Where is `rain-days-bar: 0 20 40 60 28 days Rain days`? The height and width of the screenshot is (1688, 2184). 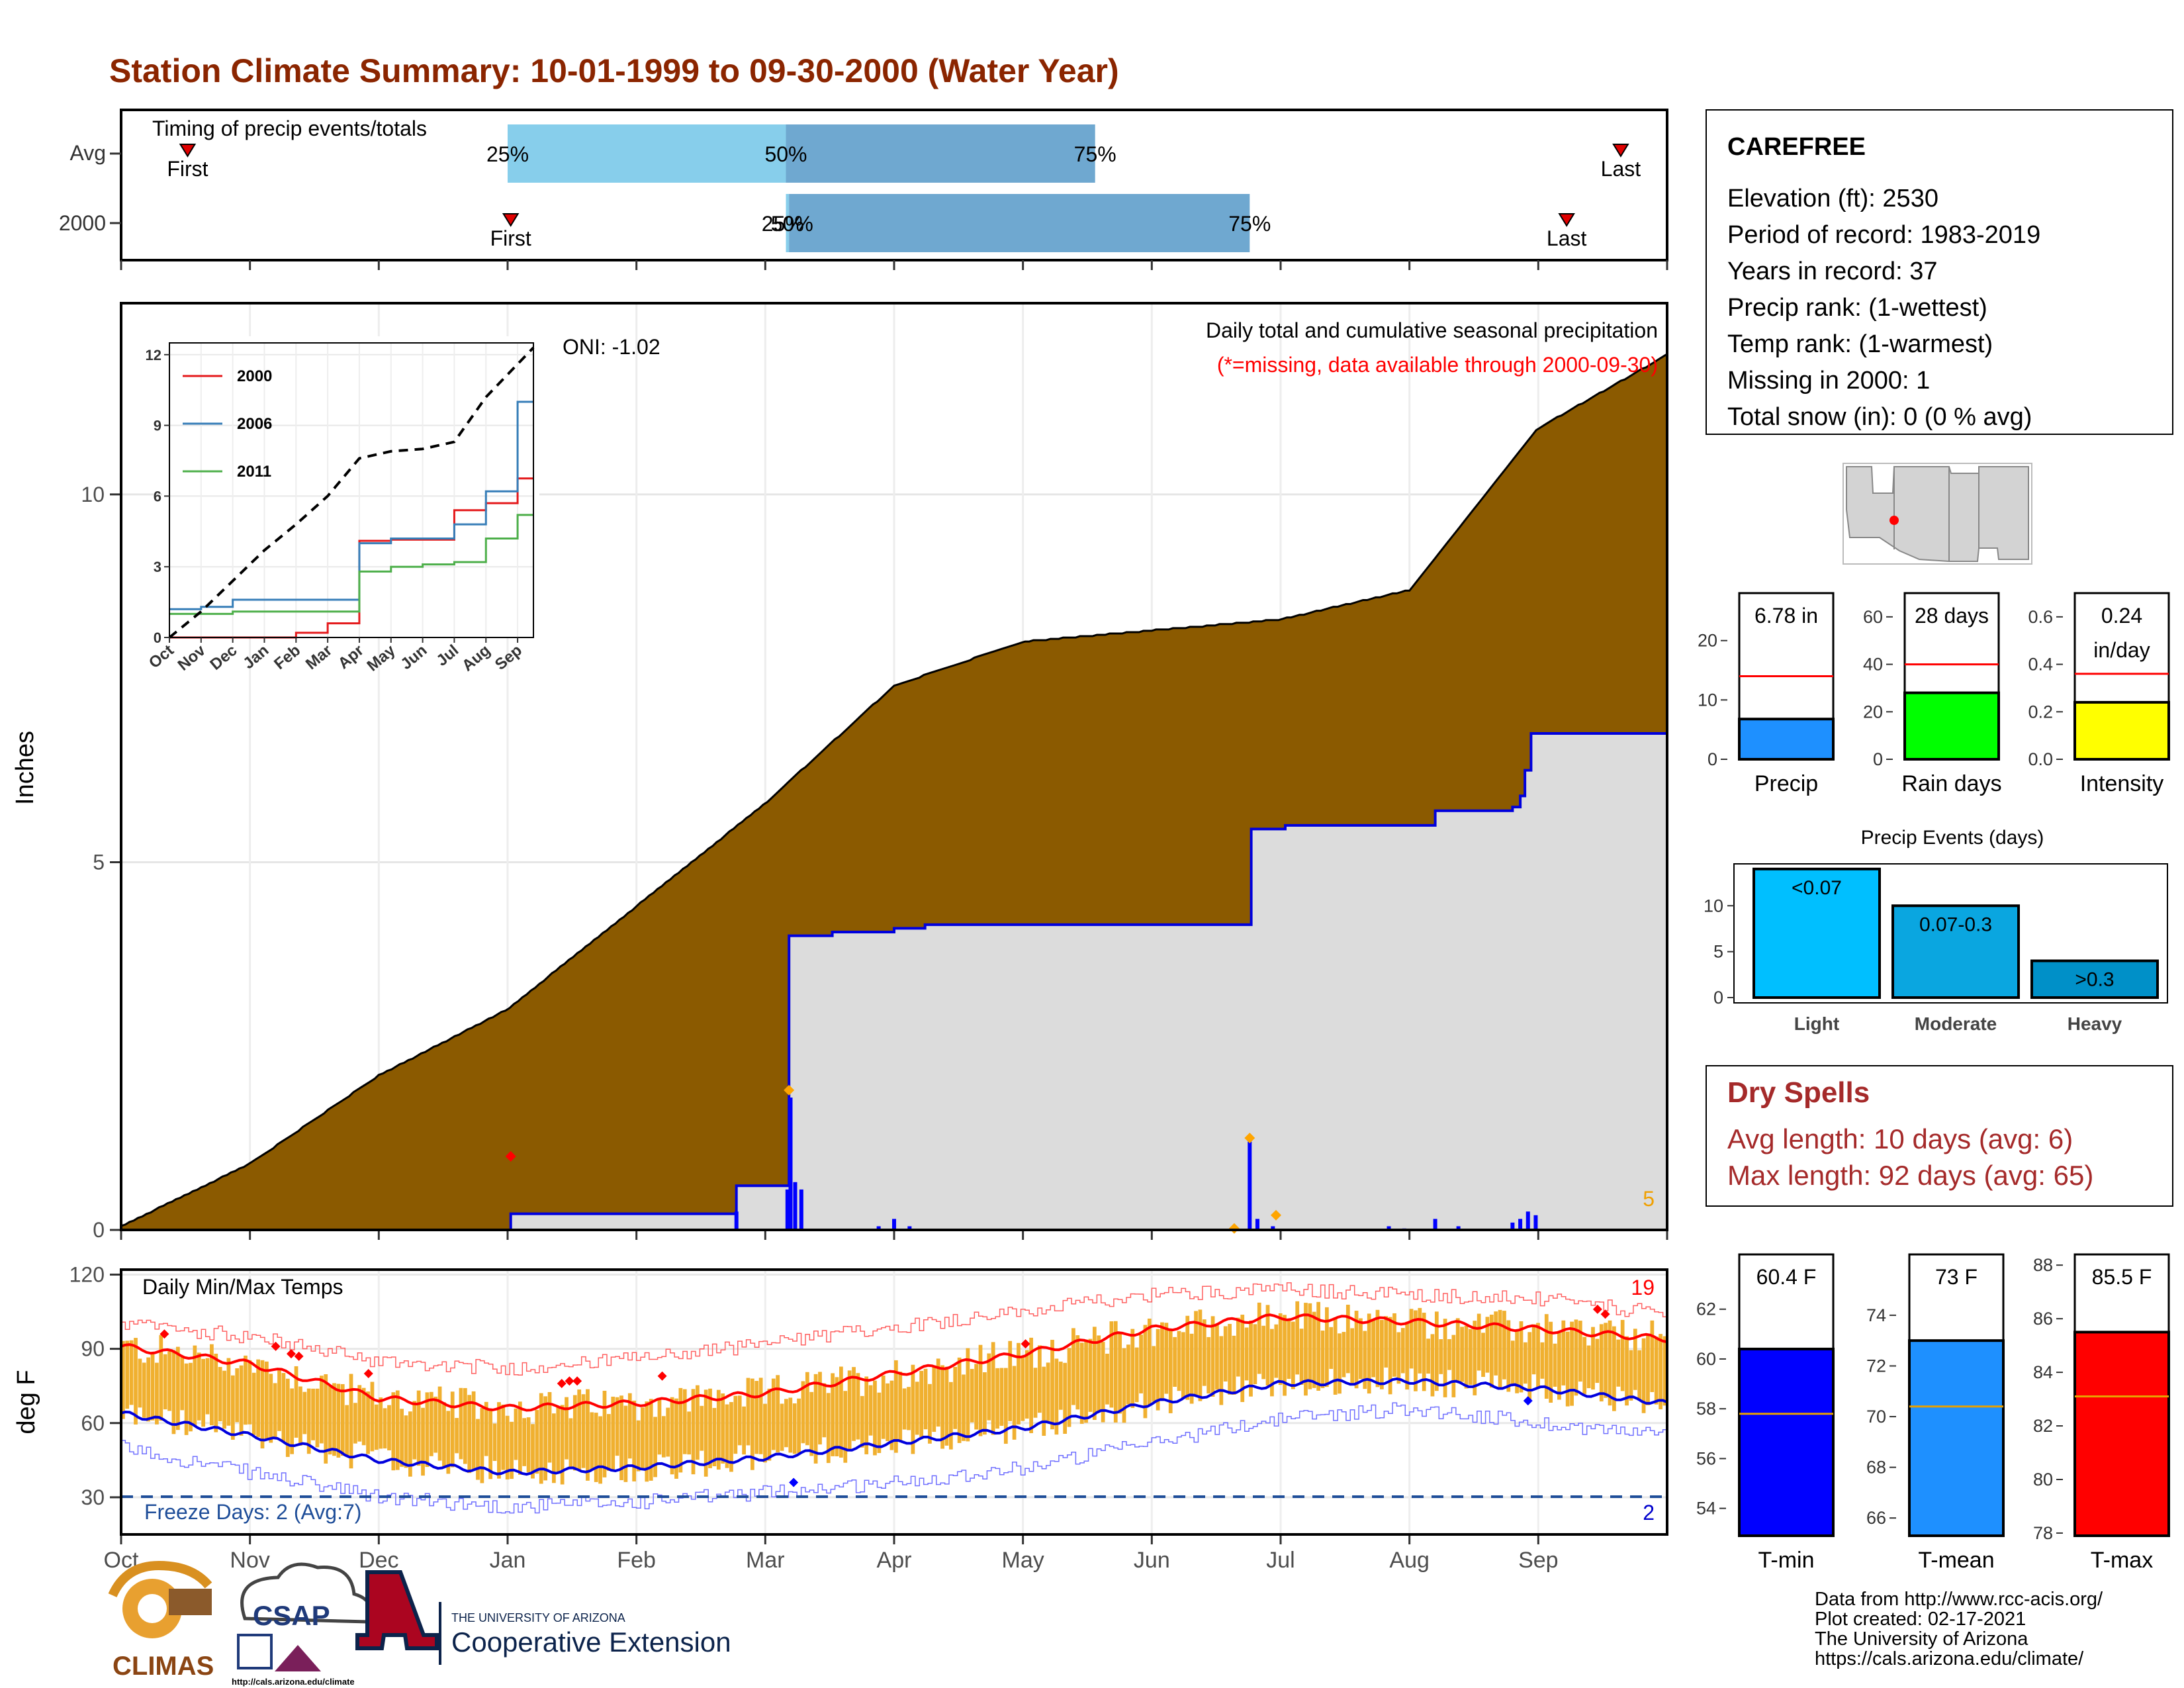 rain-days-bar: 0 20 40 60 28 days Rain days is located at coordinates (1932, 694).